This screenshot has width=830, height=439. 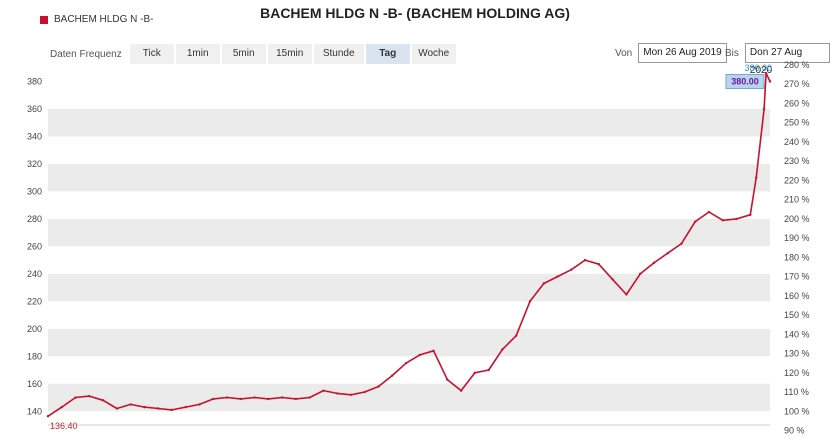 What do you see at coordinates (797, 219) in the screenshot?
I see `y-tick-label-right: 200 %` at bounding box center [797, 219].